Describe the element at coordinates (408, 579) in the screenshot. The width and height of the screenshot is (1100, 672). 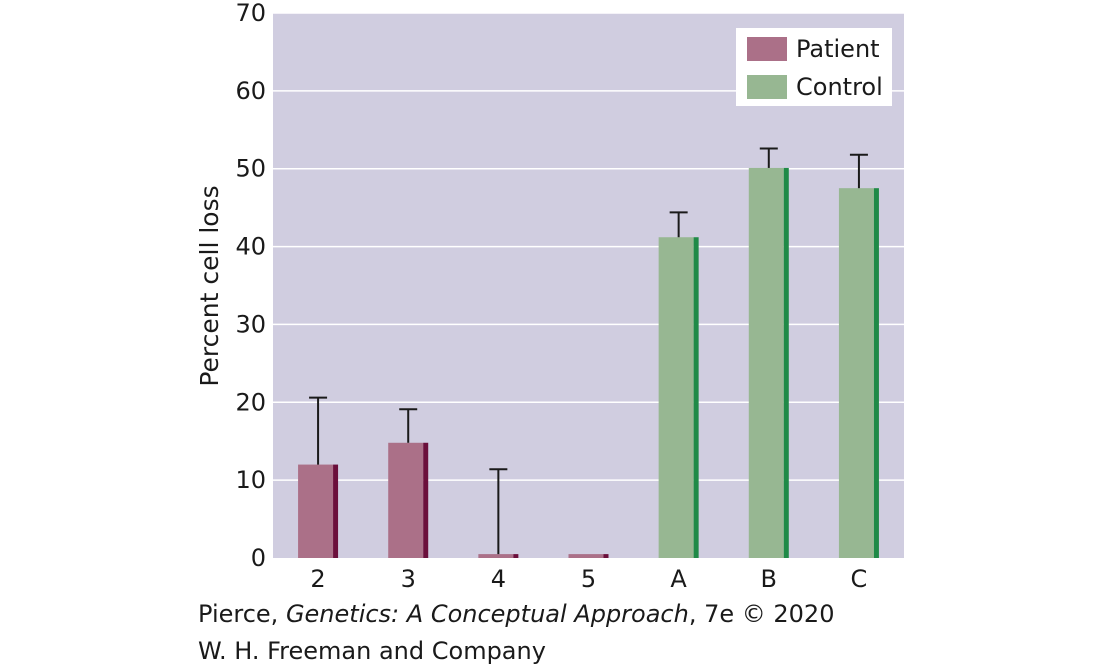
I see `x-tick-label: 3` at that location.